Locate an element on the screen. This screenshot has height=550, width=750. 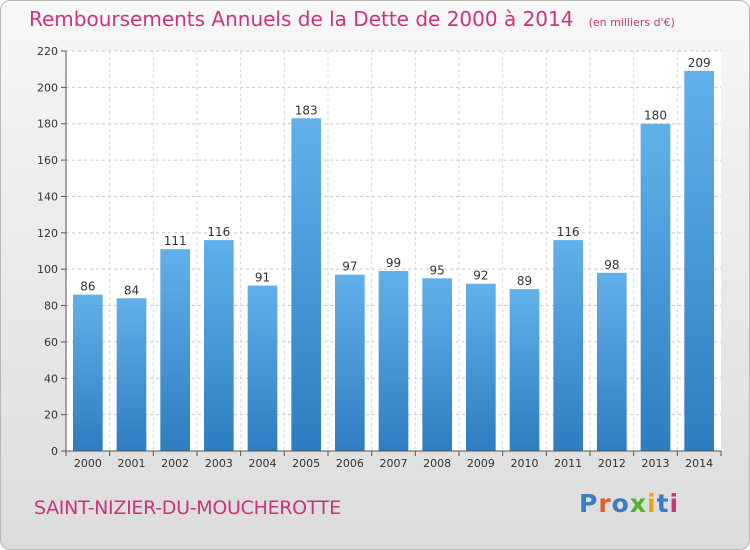
x-tick-label-2004: 2004 is located at coordinates (263, 463).